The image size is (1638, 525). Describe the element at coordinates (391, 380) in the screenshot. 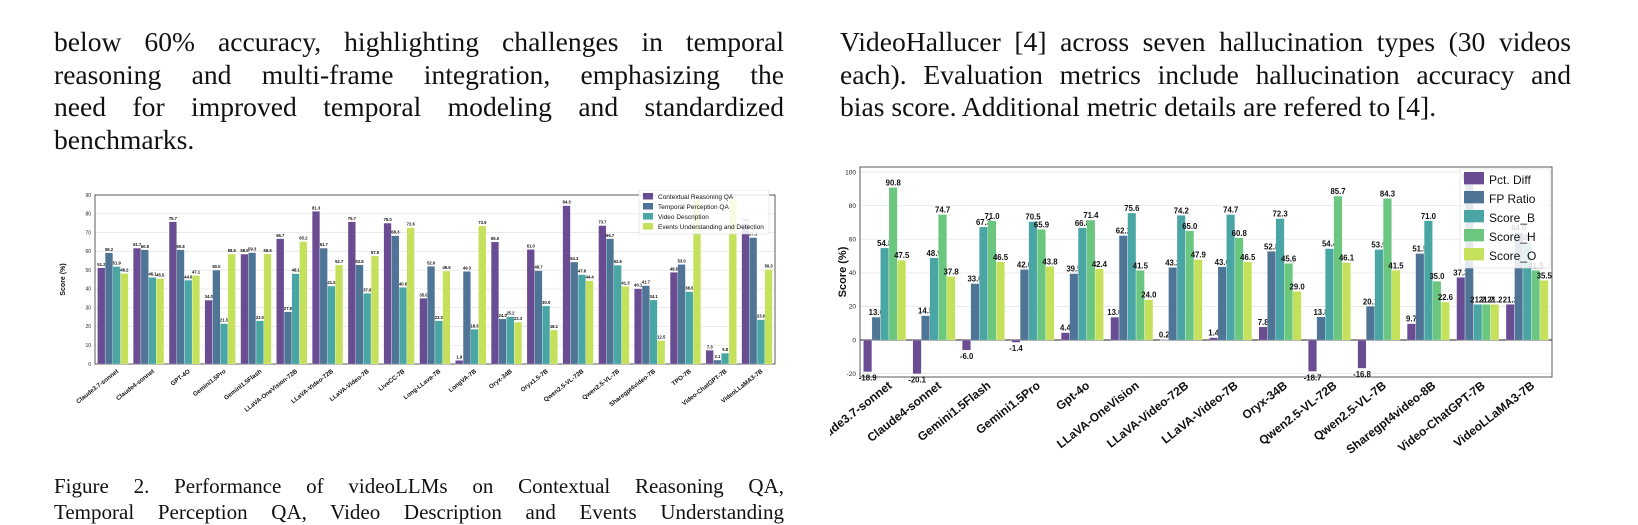

I see `x-tick-label: LiveCC-7B` at that location.